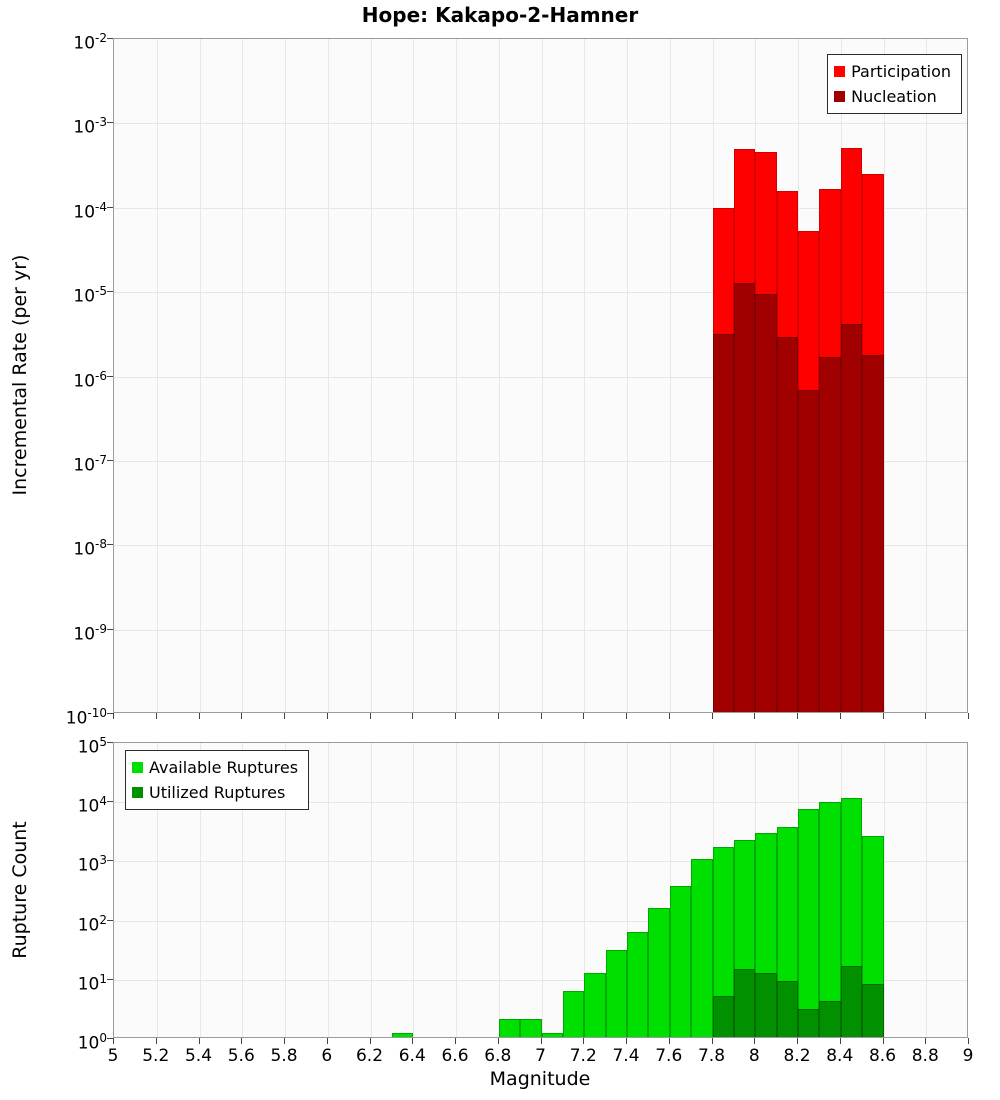 The height and width of the screenshot is (1100, 1000). What do you see at coordinates (90, 295) in the screenshot?
I see `y-tick-label: 10⁻⁵` at bounding box center [90, 295].